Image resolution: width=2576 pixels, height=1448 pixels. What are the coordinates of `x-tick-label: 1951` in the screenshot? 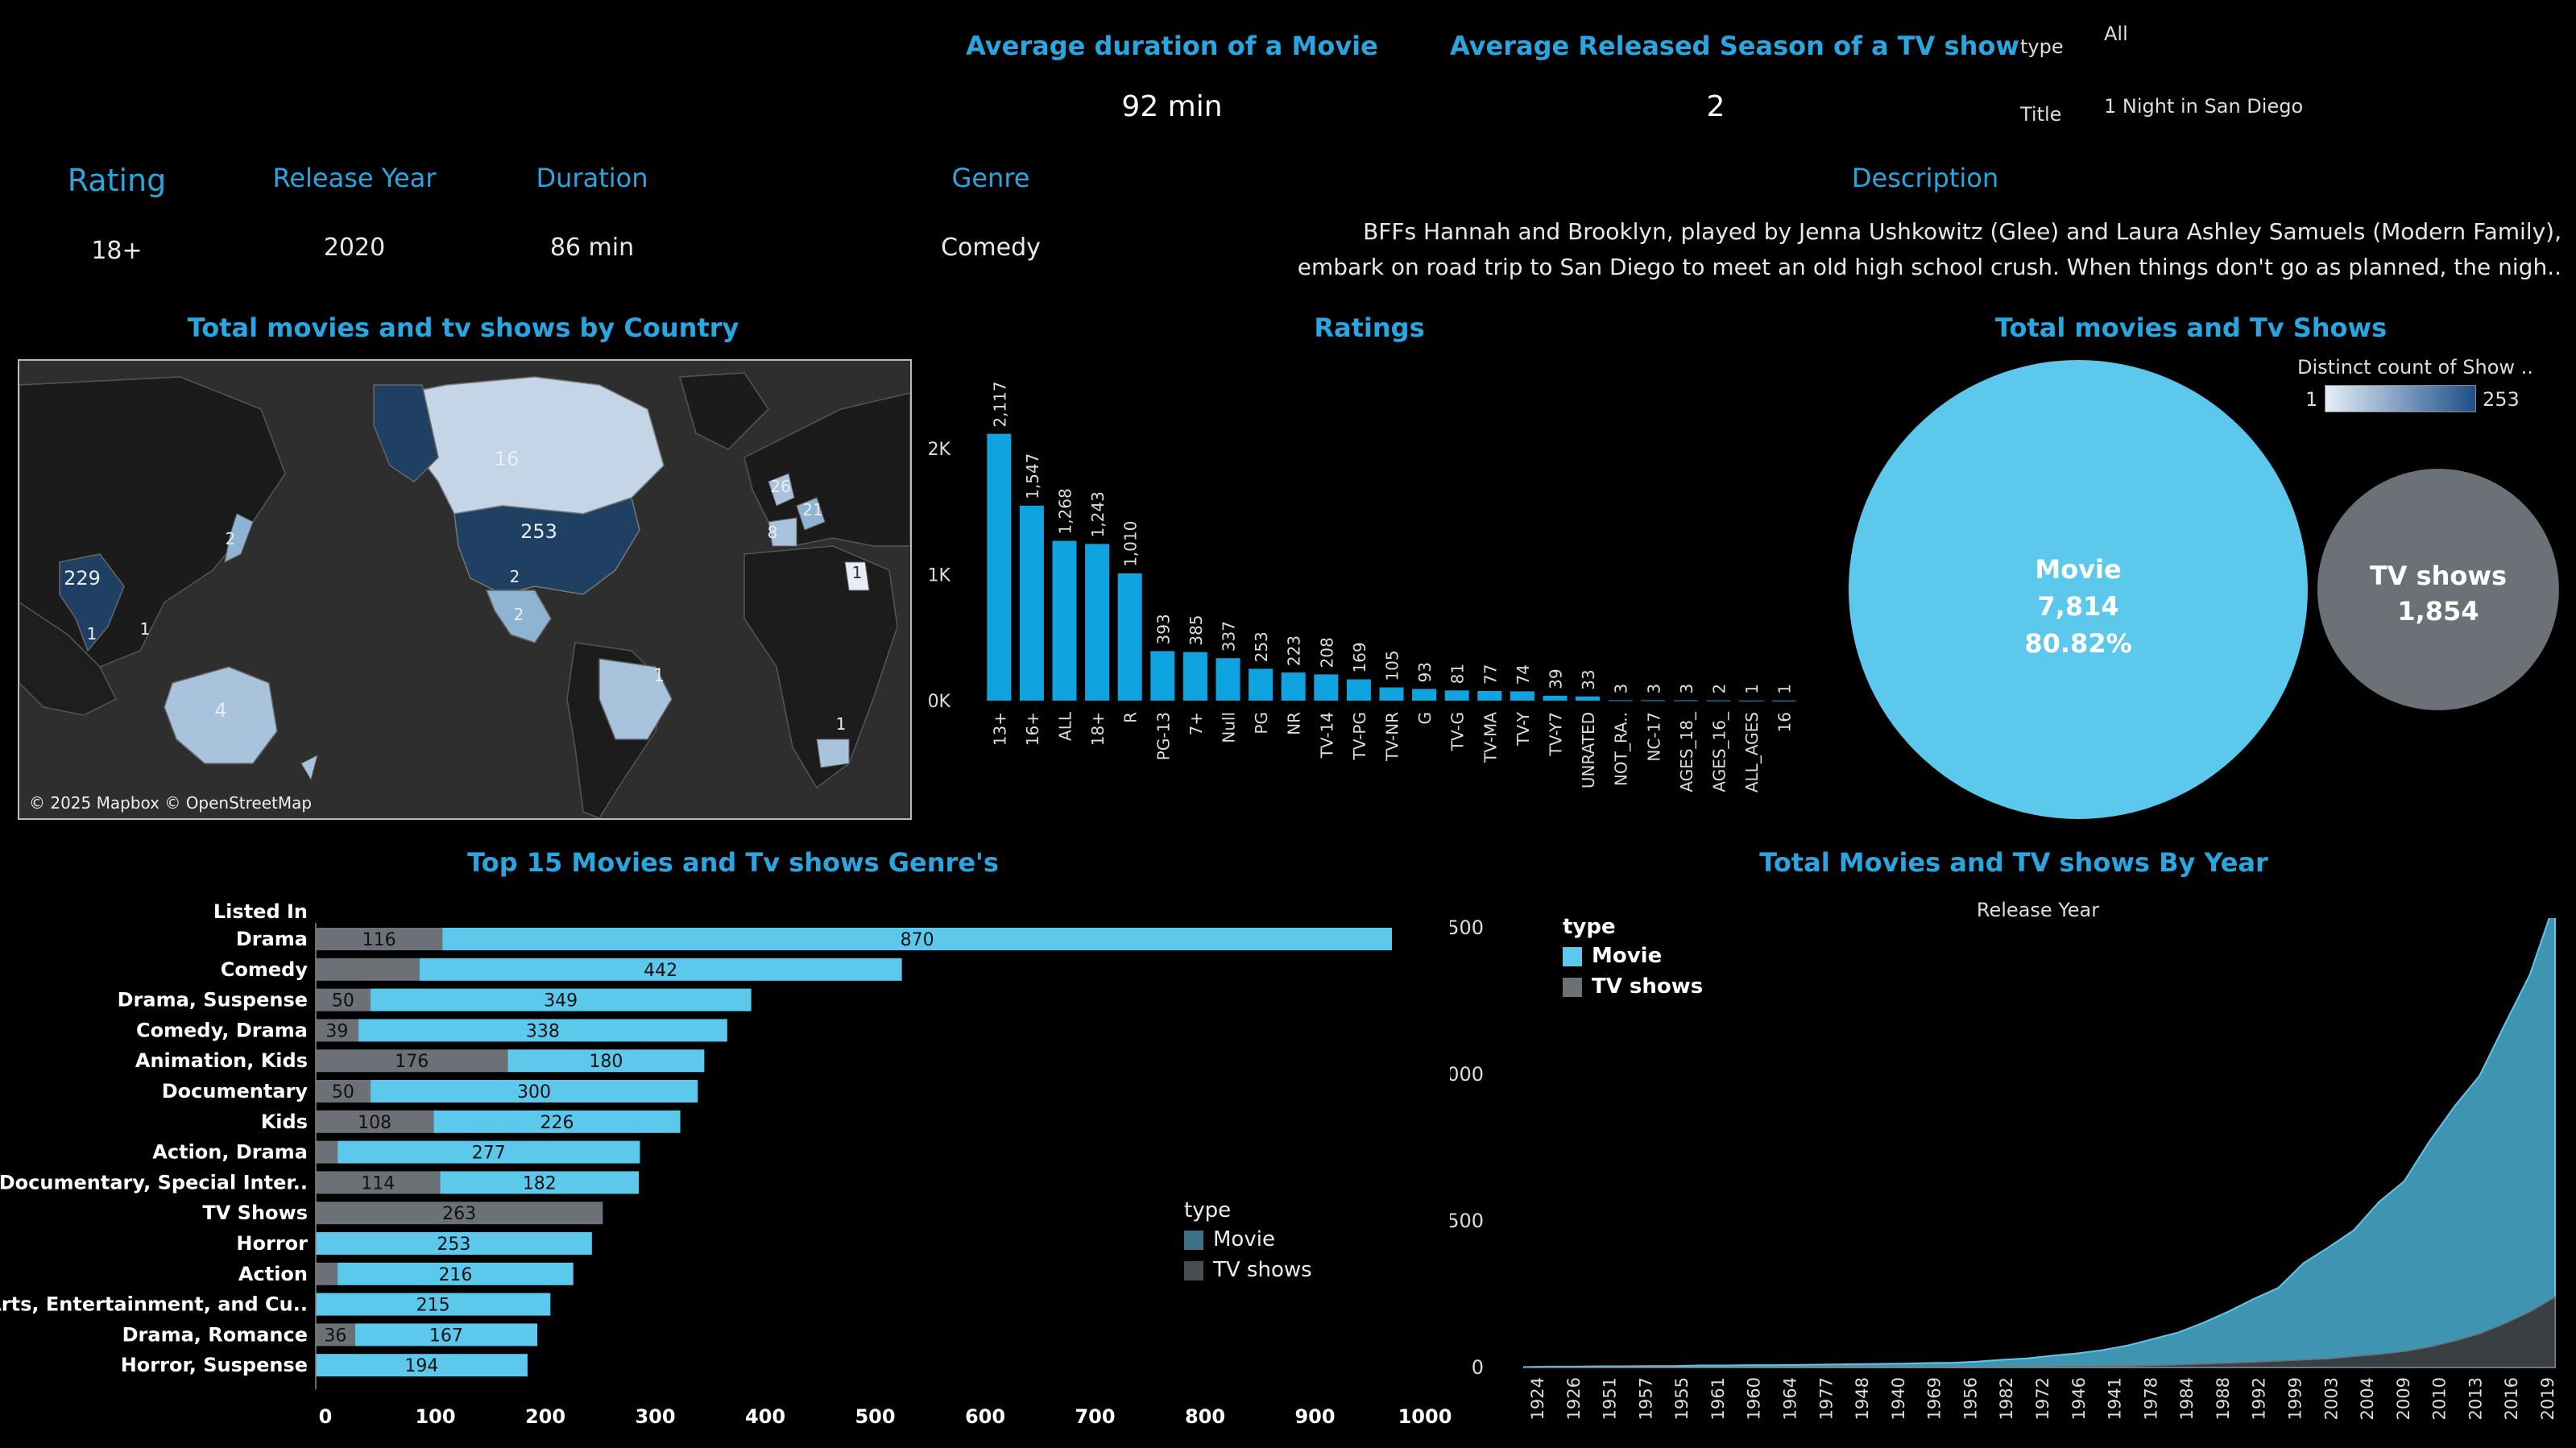 It's located at (1610, 1398).